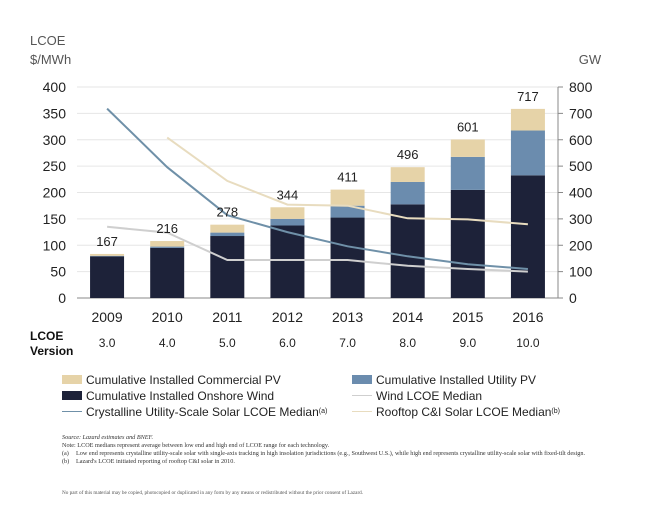  What do you see at coordinates (55, 113) in the screenshot?
I see `left-tick-label: 350` at bounding box center [55, 113].